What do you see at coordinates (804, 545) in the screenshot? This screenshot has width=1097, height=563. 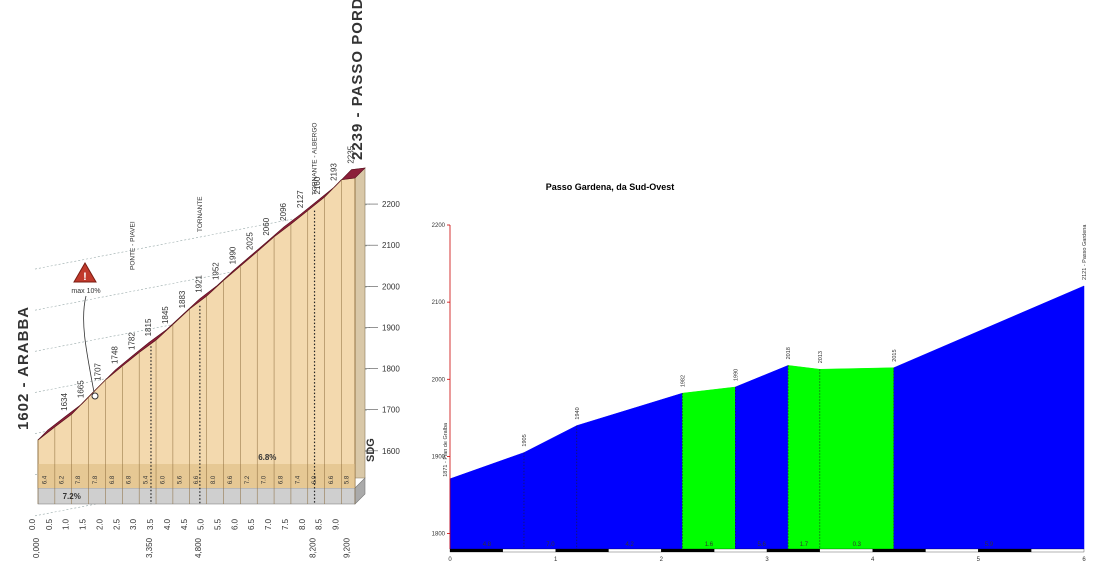 I see `segment-gradient-label: 1.7` at bounding box center [804, 545].